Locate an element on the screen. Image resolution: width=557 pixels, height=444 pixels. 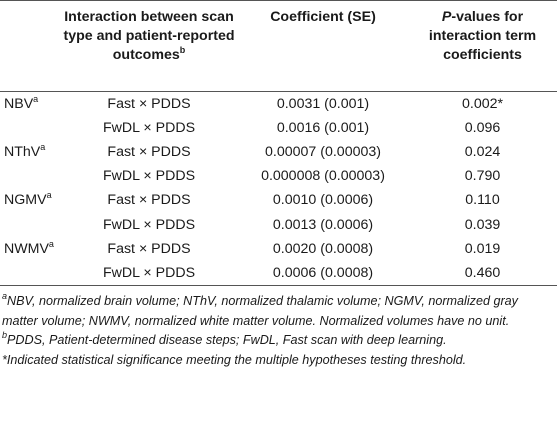
cell-measure: NThVa is located at coordinates (30, 152).